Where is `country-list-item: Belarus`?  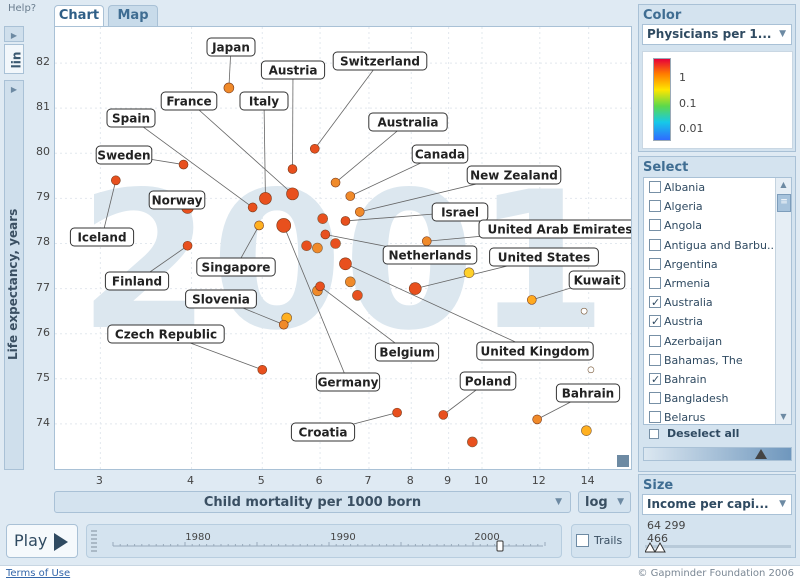
country-list-item: Belarus is located at coordinates (717, 416).